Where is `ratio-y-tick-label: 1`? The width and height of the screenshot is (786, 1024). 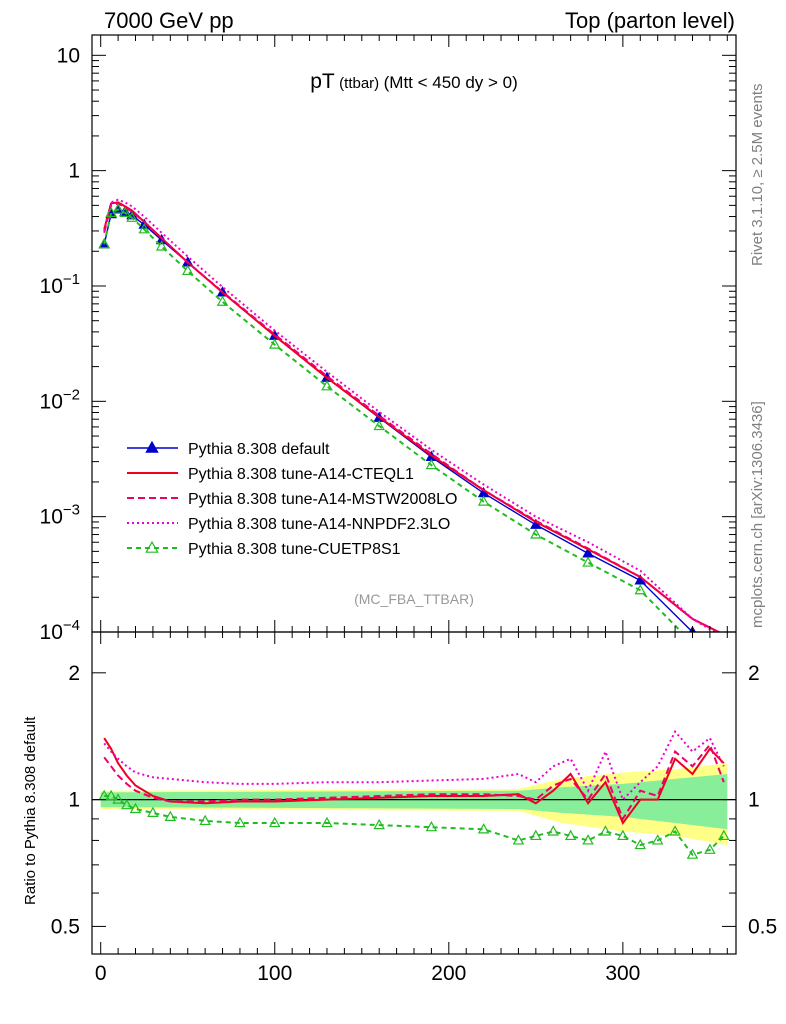 ratio-y-tick-label: 1 is located at coordinates (74, 800).